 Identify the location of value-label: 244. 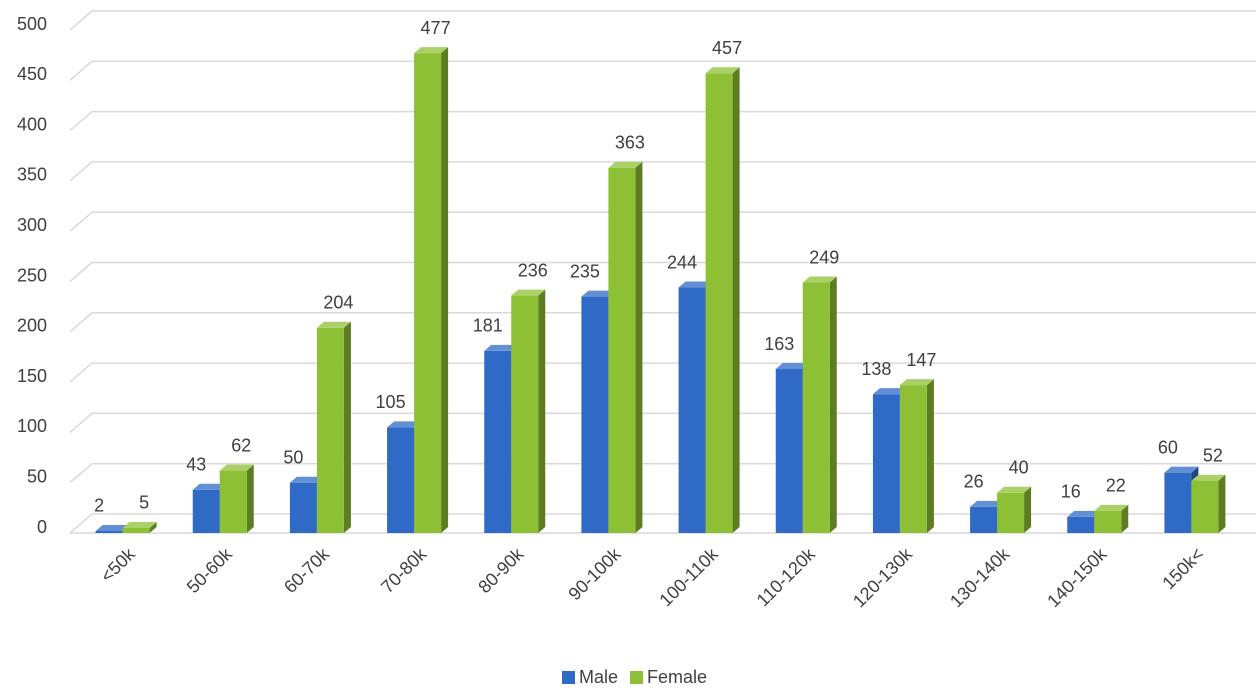
(682, 262).